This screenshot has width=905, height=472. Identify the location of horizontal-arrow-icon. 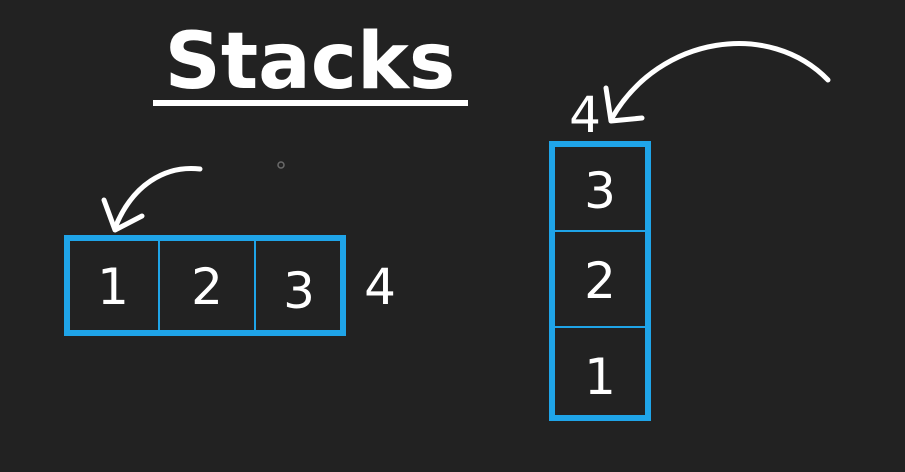
(152, 199).